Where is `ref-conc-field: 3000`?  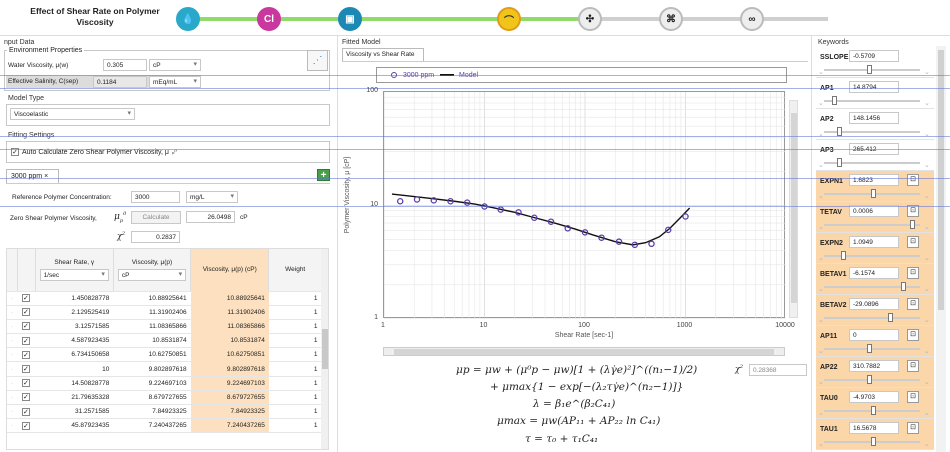
ref-conc-field: 3000 is located at coordinates (155, 197).